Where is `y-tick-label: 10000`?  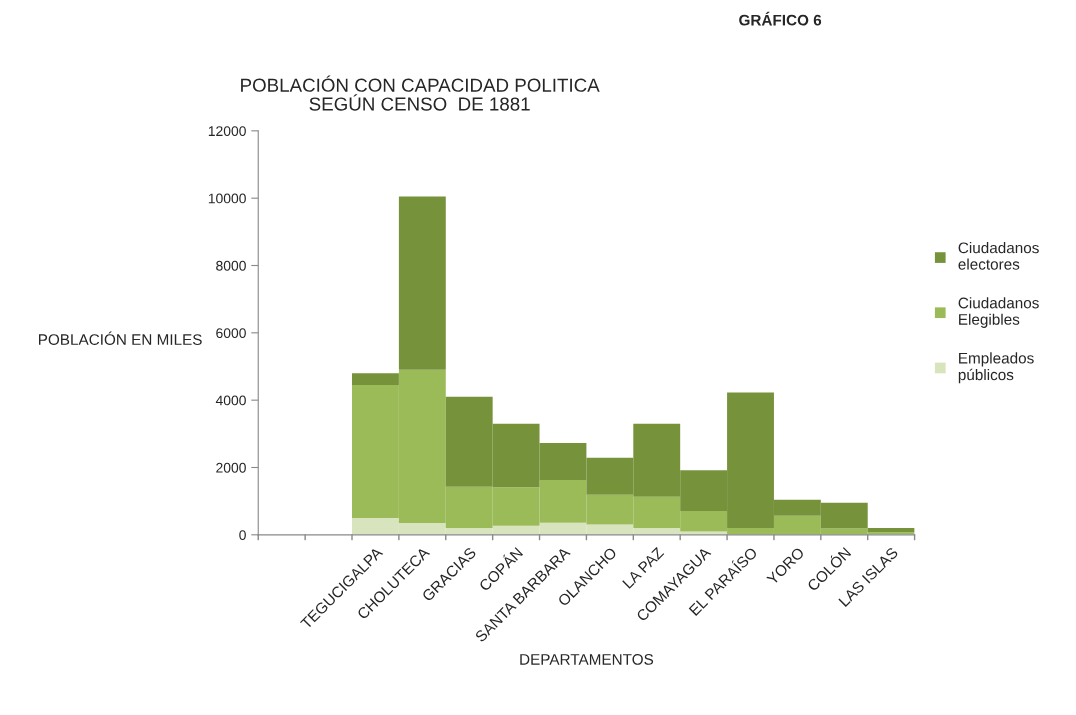
y-tick-label: 10000 is located at coordinates (227, 198).